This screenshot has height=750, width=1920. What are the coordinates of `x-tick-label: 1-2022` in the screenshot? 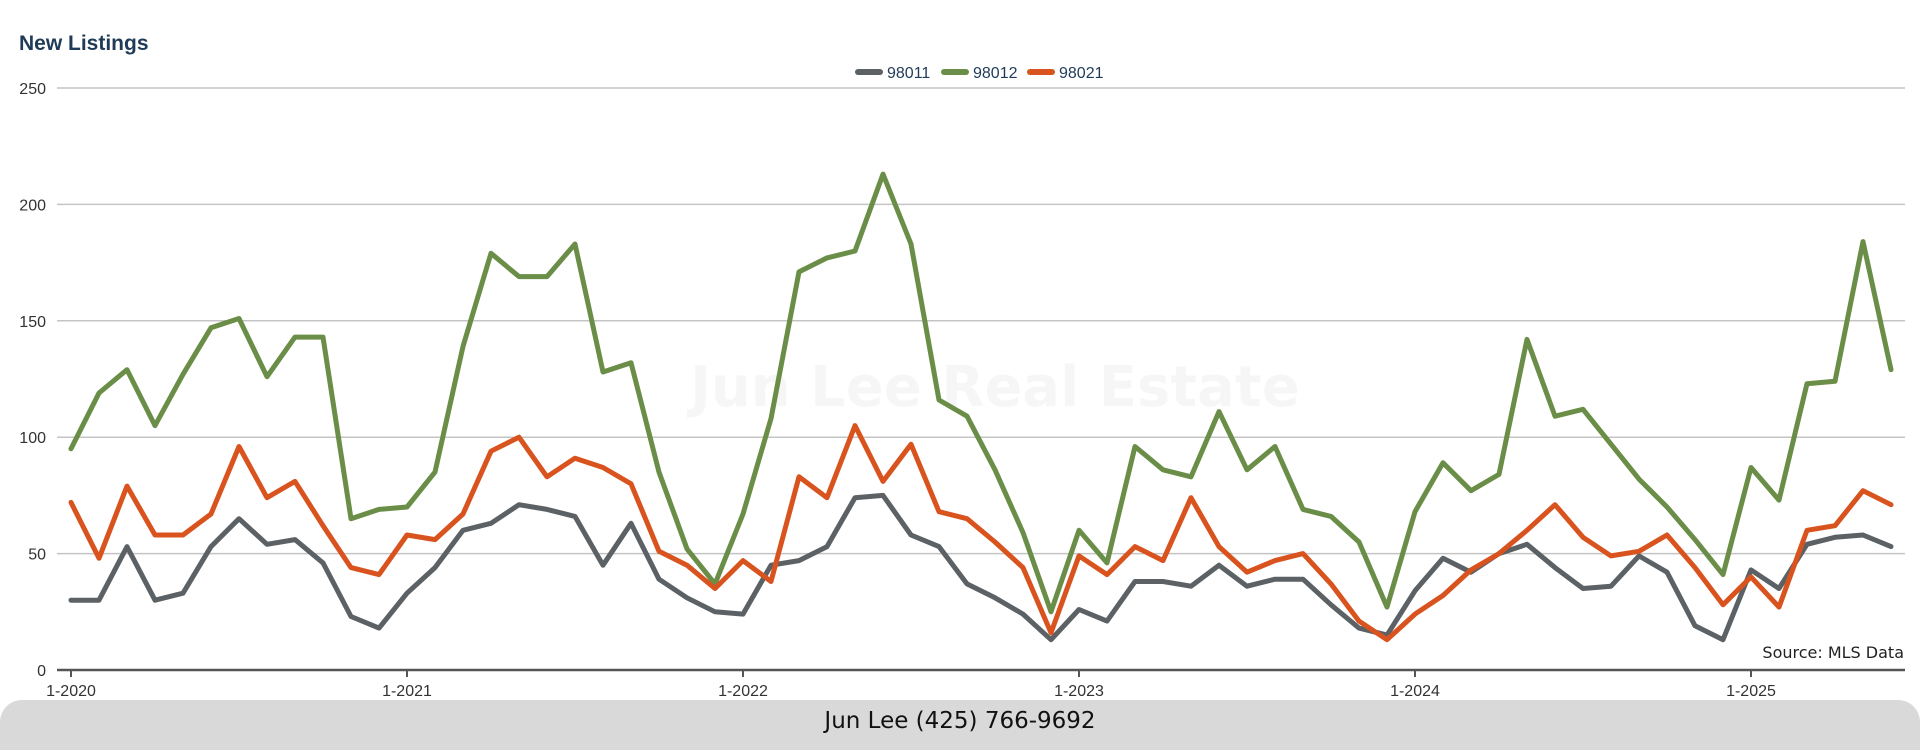 It's located at (743, 691).